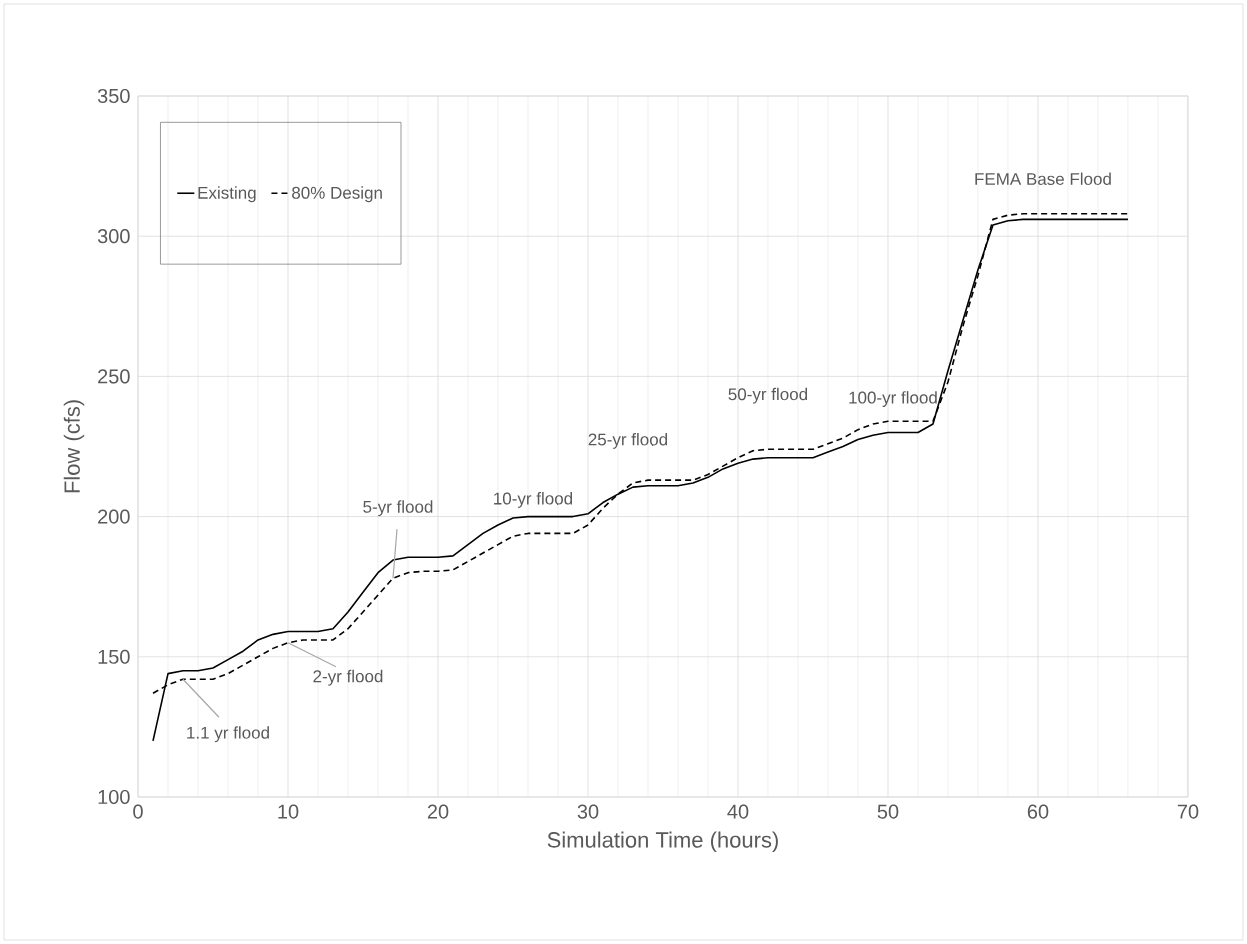 The width and height of the screenshot is (1247, 944). Describe the element at coordinates (588, 811) in the screenshot. I see `x-tick-label: 30` at that location.